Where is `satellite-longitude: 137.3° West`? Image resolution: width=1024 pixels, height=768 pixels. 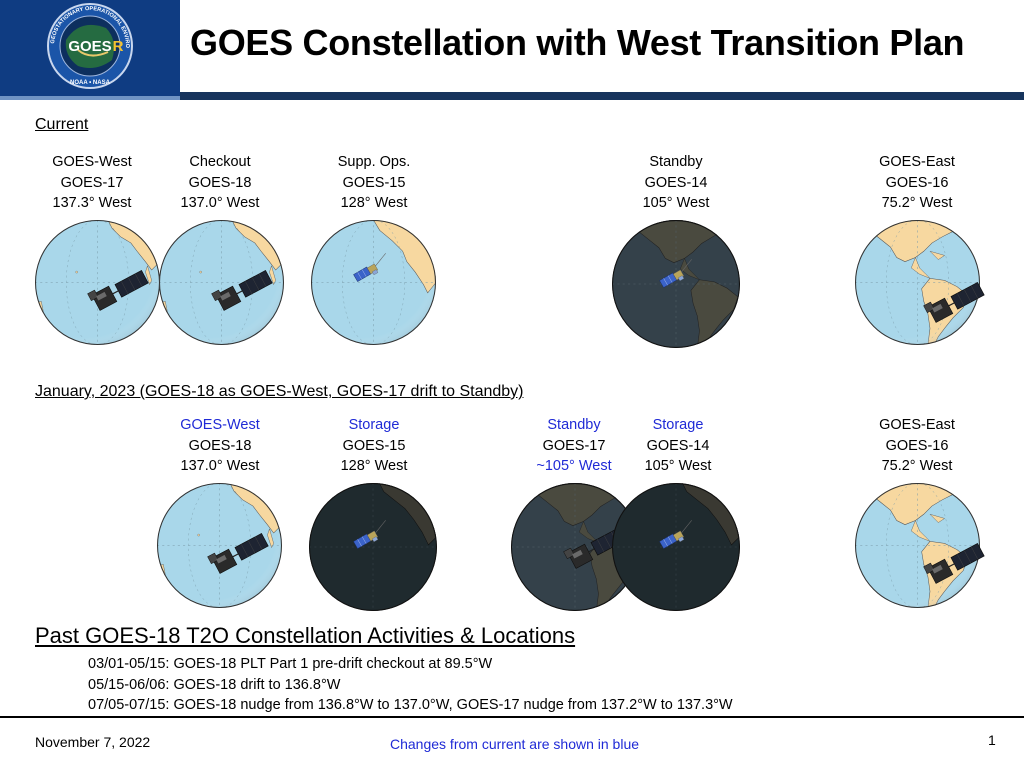
satellite-longitude: 137.3° West is located at coordinates (92, 203).